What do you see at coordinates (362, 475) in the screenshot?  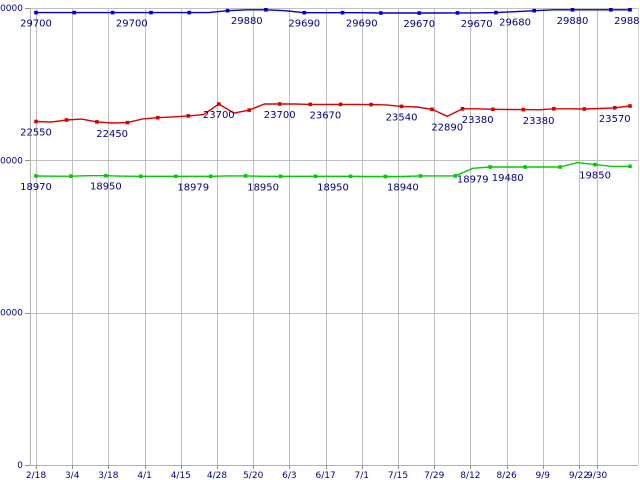 I see `x-tick-label: 7/1` at bounding box center [362, 475].